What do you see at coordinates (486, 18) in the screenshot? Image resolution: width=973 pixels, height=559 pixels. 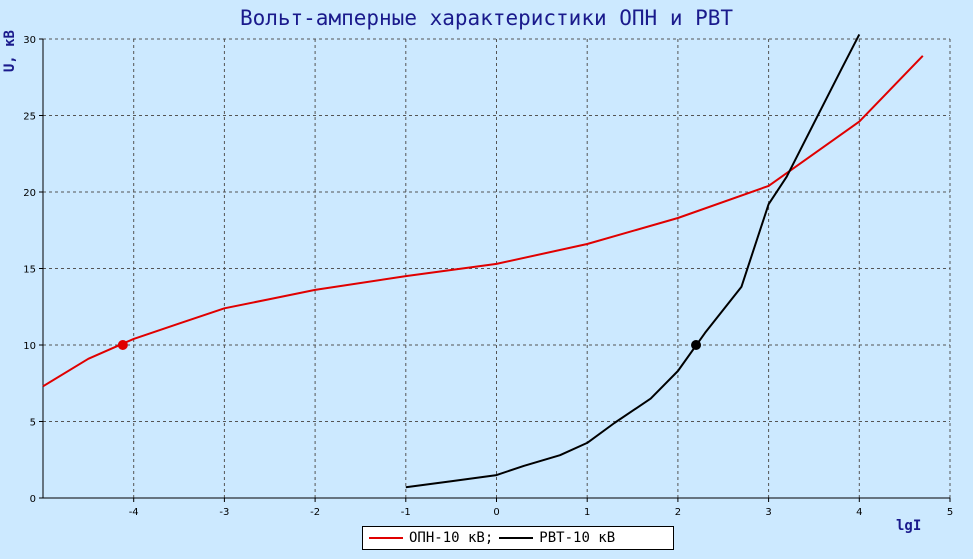 I see `chart-title: Вольт-амперные характеристики ОПН и РВТ` at bounding box center [486, 18].